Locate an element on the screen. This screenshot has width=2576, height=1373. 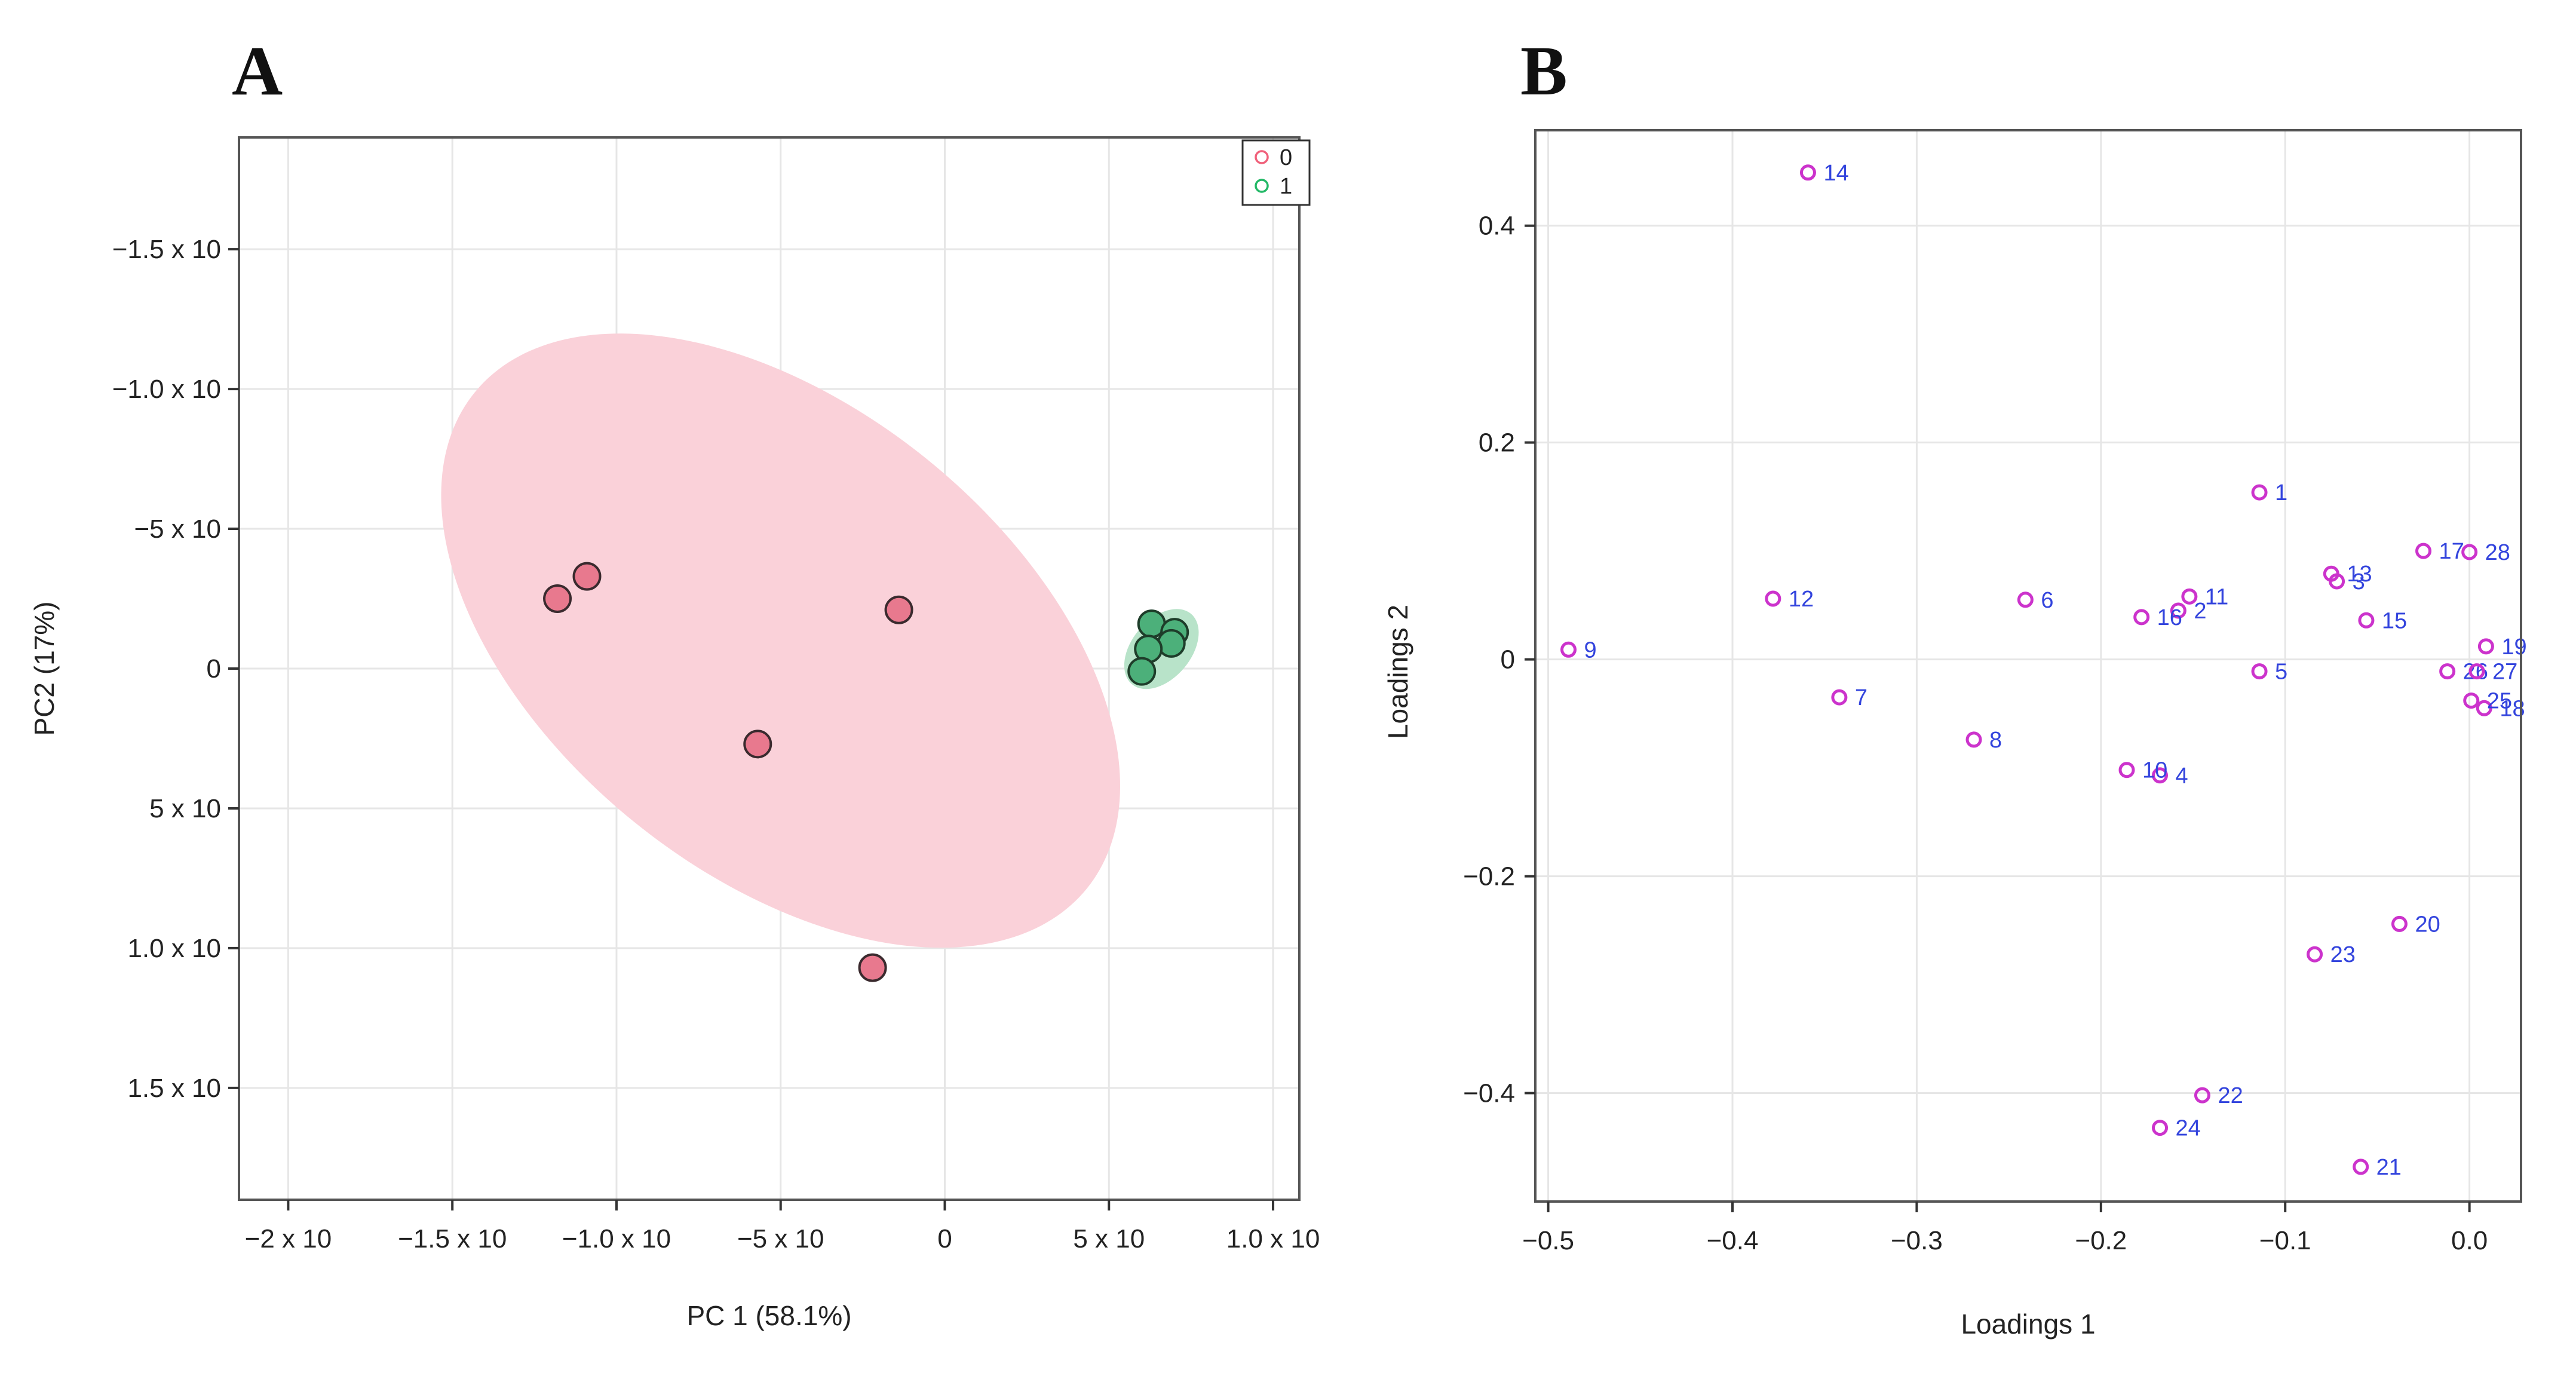
panel-a-legend: 0 1 is located at coordinates (1276, 172).